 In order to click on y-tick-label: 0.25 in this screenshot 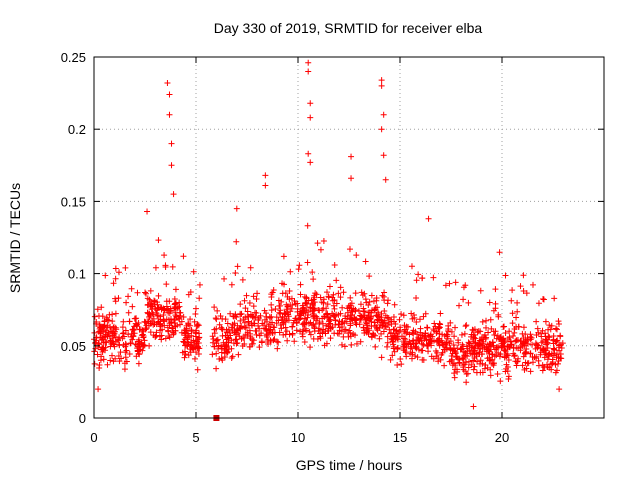, I will do `click(73, 57)`.